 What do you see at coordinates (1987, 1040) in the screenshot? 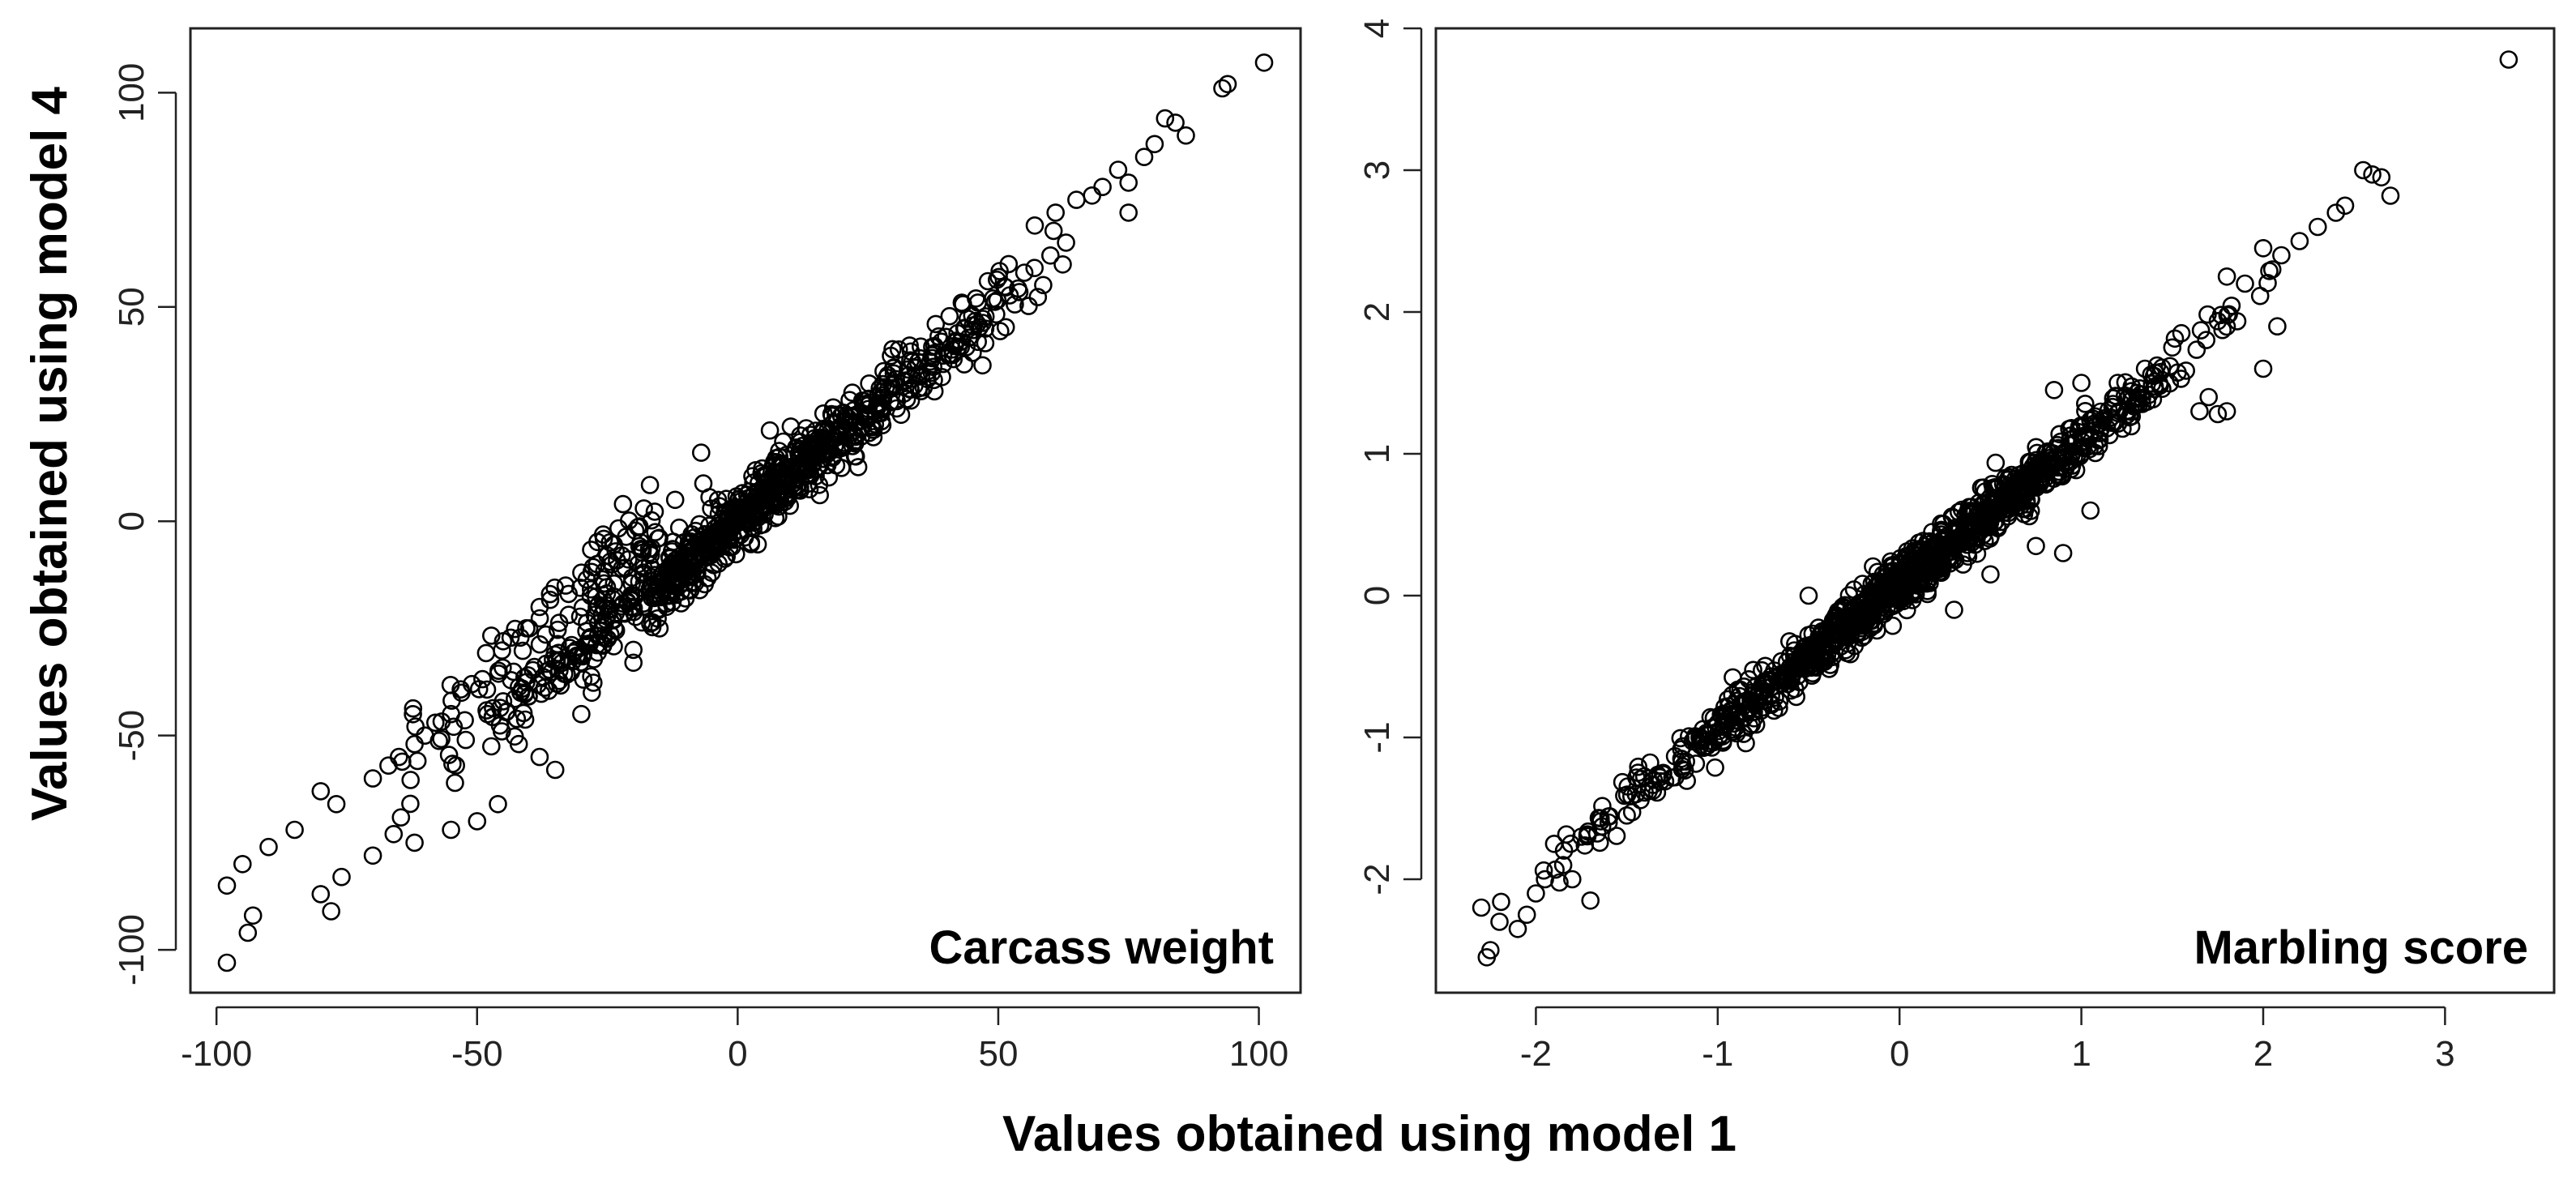
I see `marbling-score-x-axis: -2 -1 0 1 2 3` at bounding box center [1987, 1040].